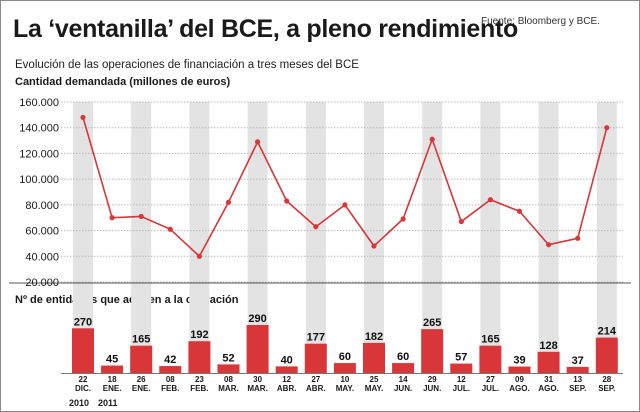 The width and height of the screenshot is (640, 412). I want to click on entity-bar-value: 40, so click(287, 360).